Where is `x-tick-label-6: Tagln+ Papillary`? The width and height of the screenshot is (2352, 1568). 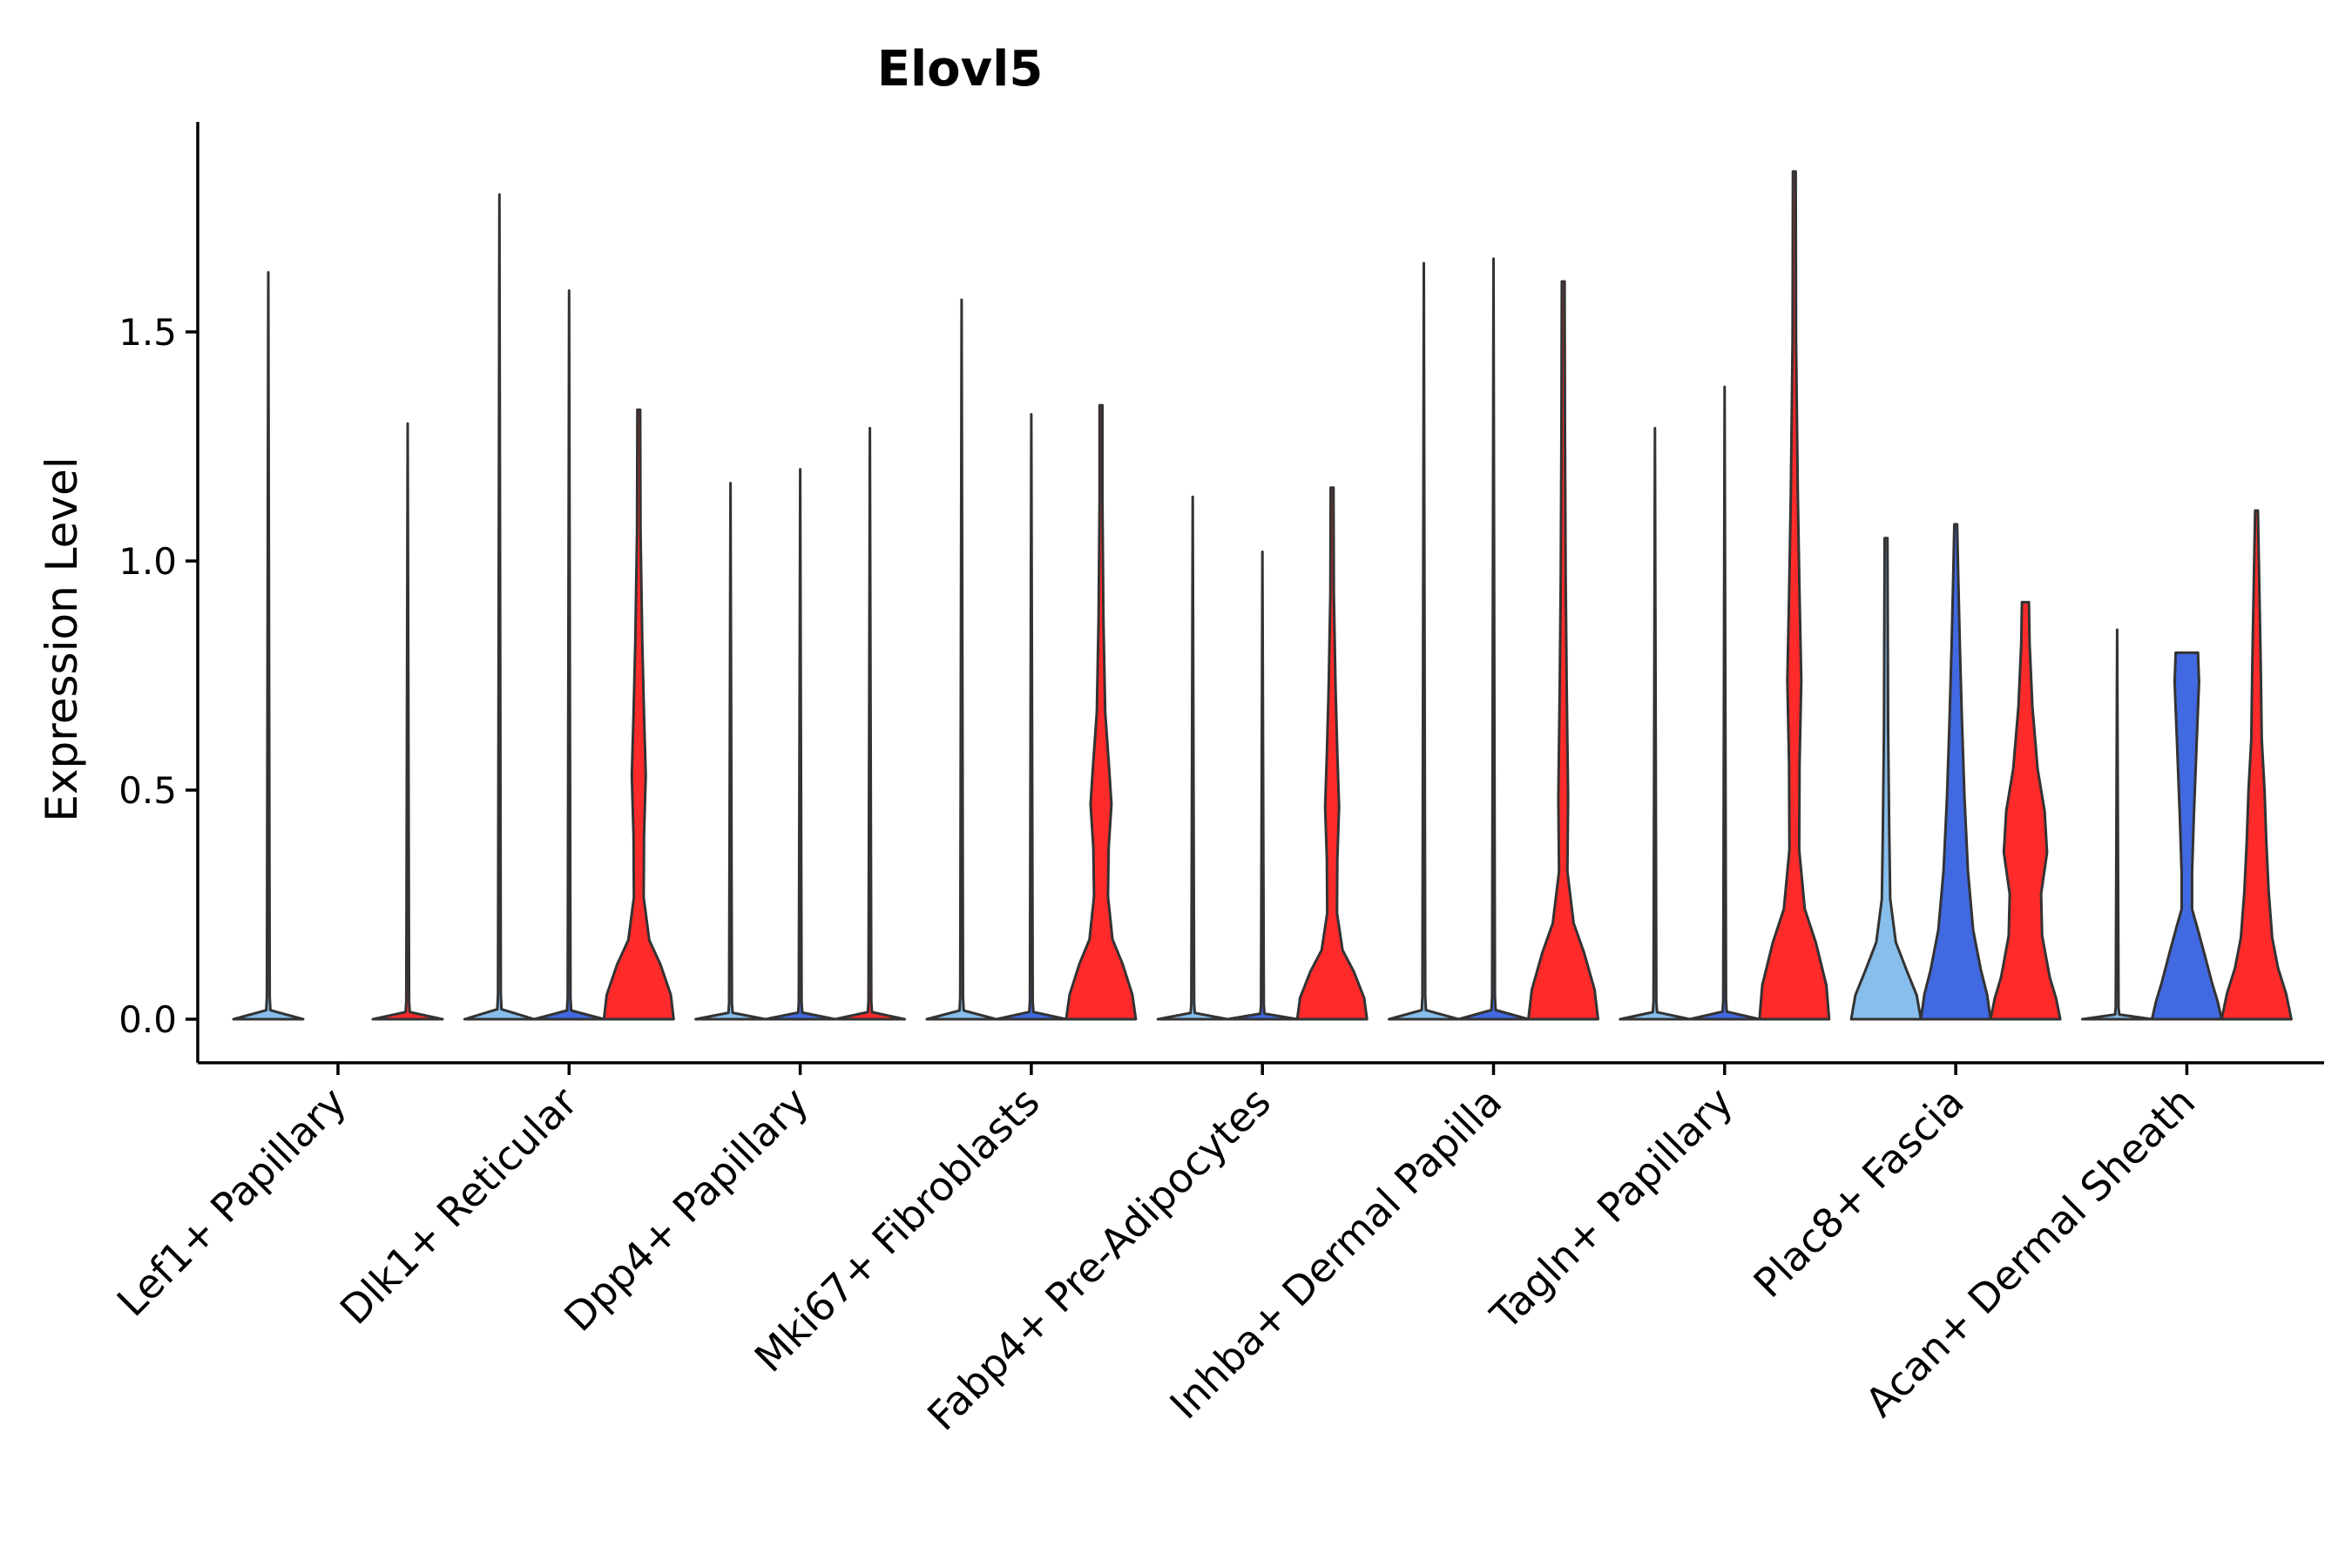 x-tick-label-6: Tagln+ Papillary is located at coordinates (1611, 1209).